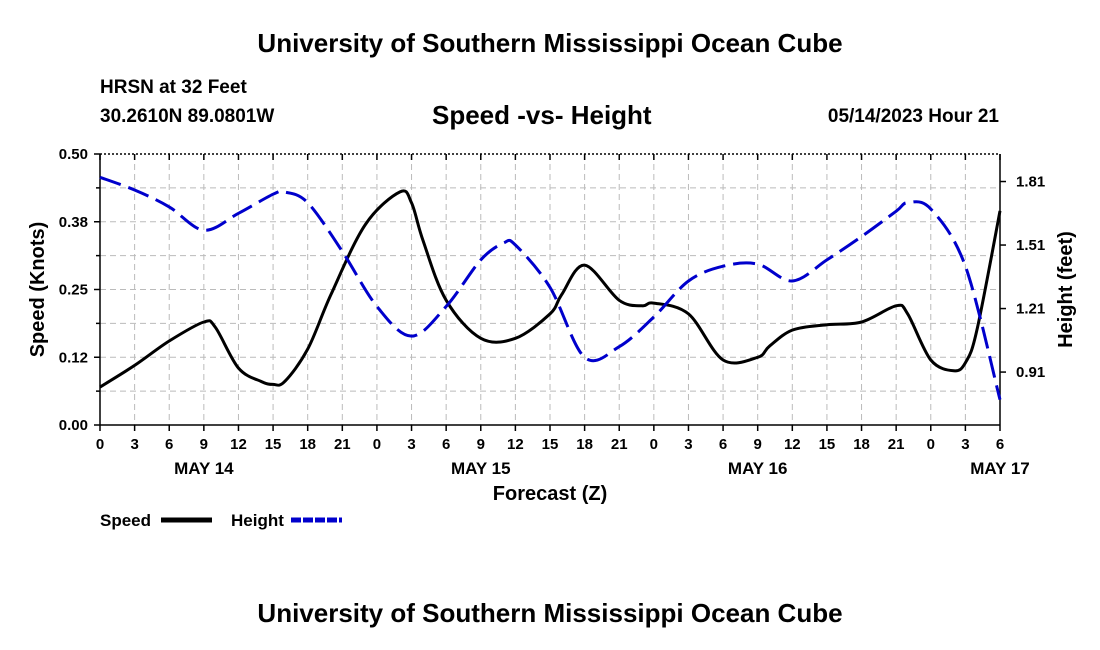 This screenshot has width=1100, height=650. Describe the element at coordinates (125, 520) in the screenshot. I see `legend-label-speed: Speed` at that location.